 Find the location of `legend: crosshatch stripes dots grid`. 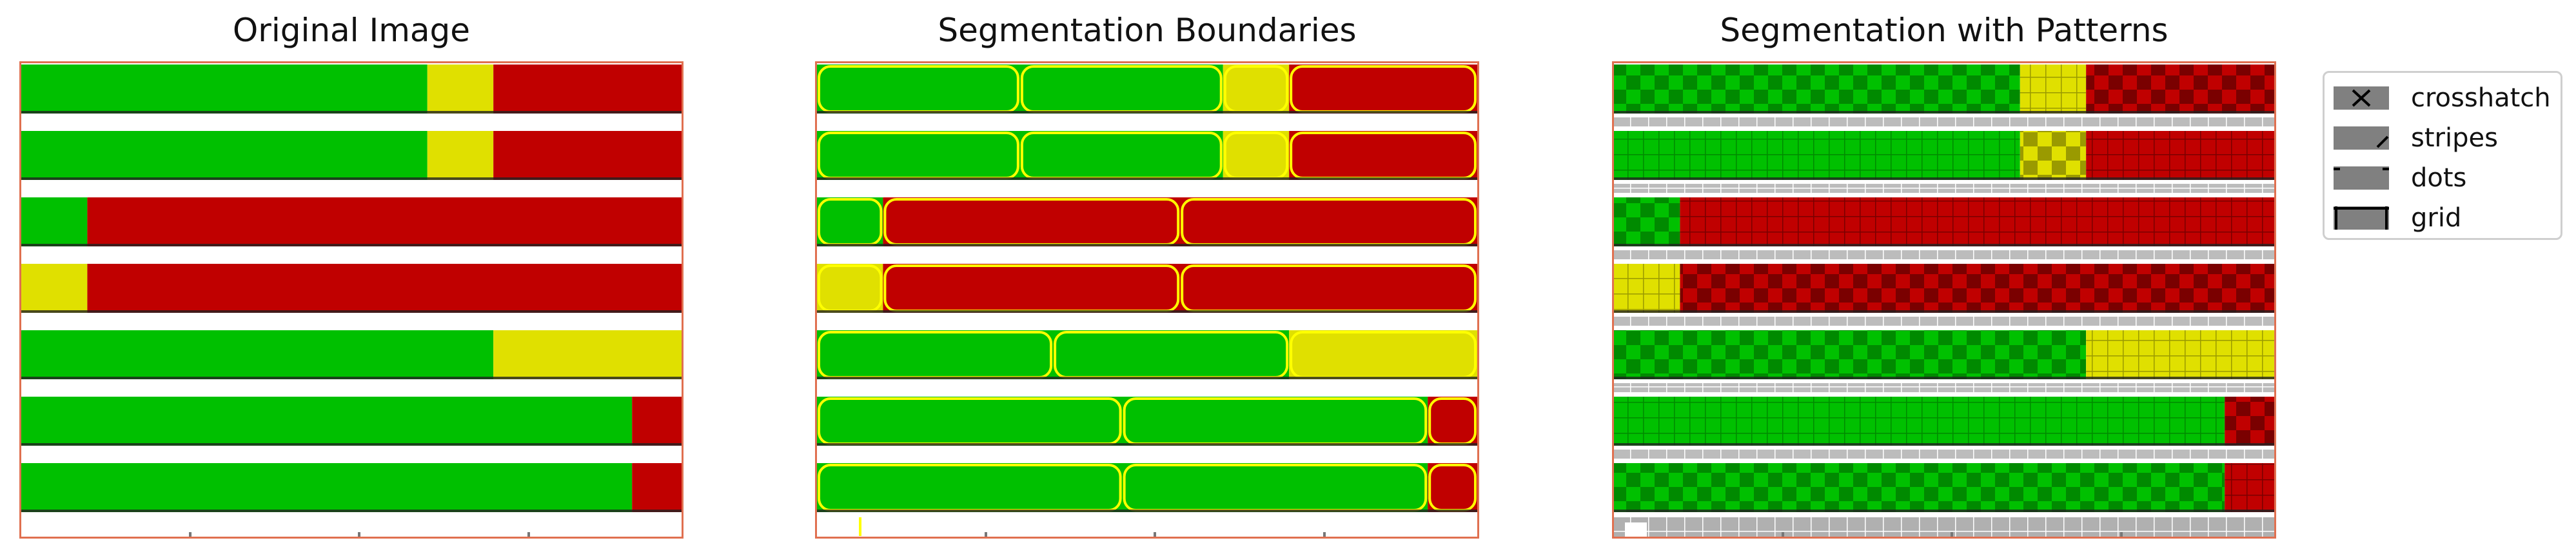

legend: crosshatch stripes dots grid is located at coordinates (2442, 155).